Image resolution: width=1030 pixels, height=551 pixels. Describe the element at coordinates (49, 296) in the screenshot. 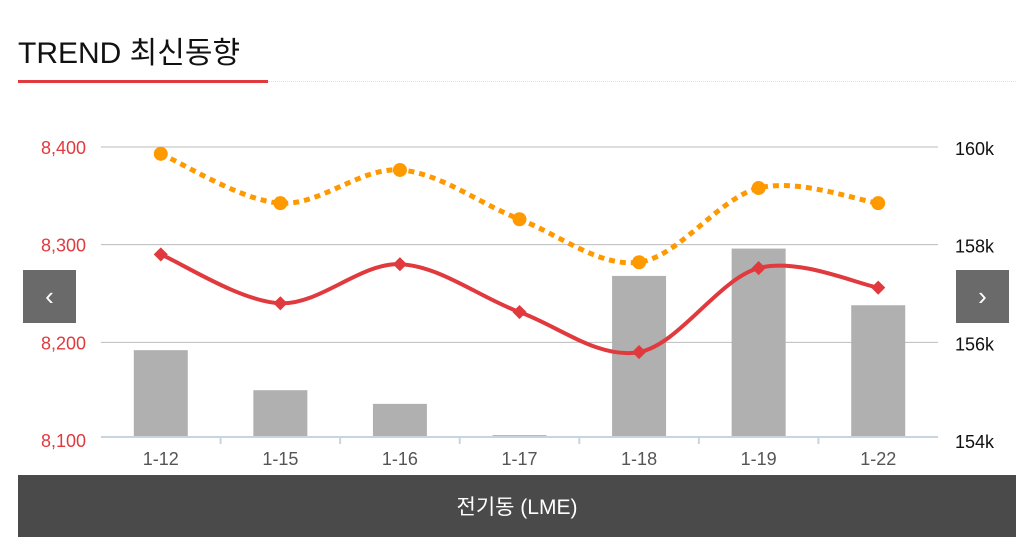

I see `prev-button: ‹` at that location.